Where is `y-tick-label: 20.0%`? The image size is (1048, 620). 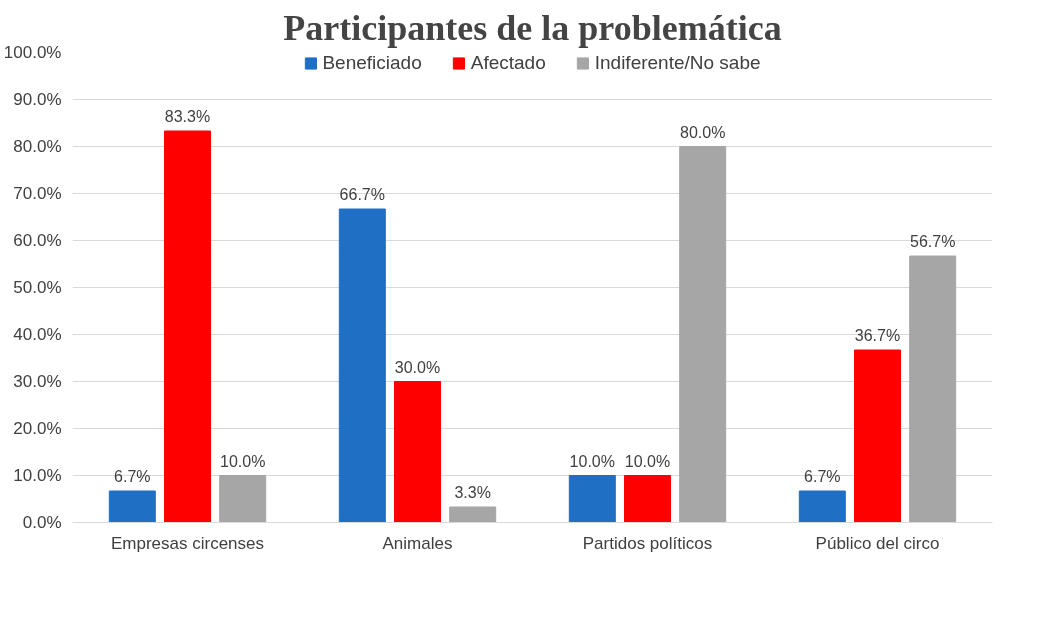 y-tick-label: 20.0% is located at coordinates (37, 428).